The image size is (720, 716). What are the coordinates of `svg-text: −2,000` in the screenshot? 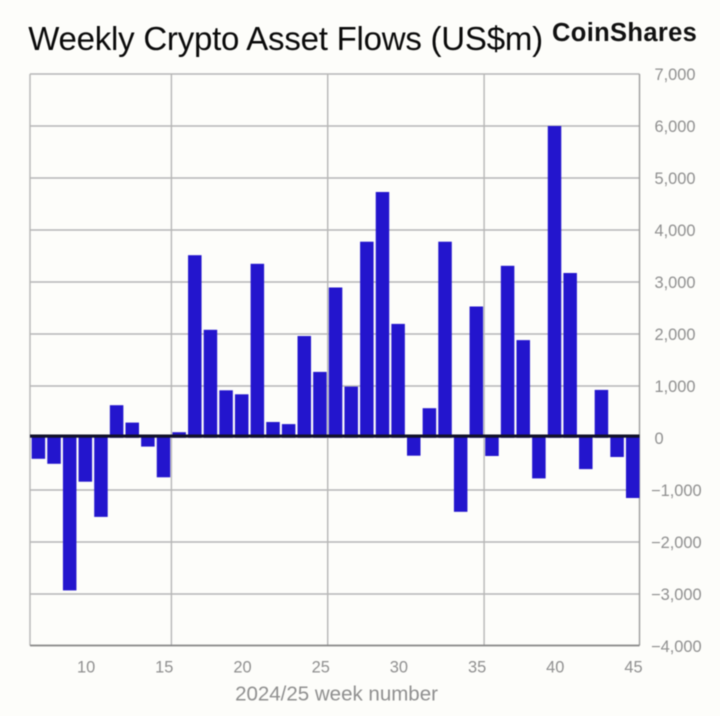 It's located at (676, 543).